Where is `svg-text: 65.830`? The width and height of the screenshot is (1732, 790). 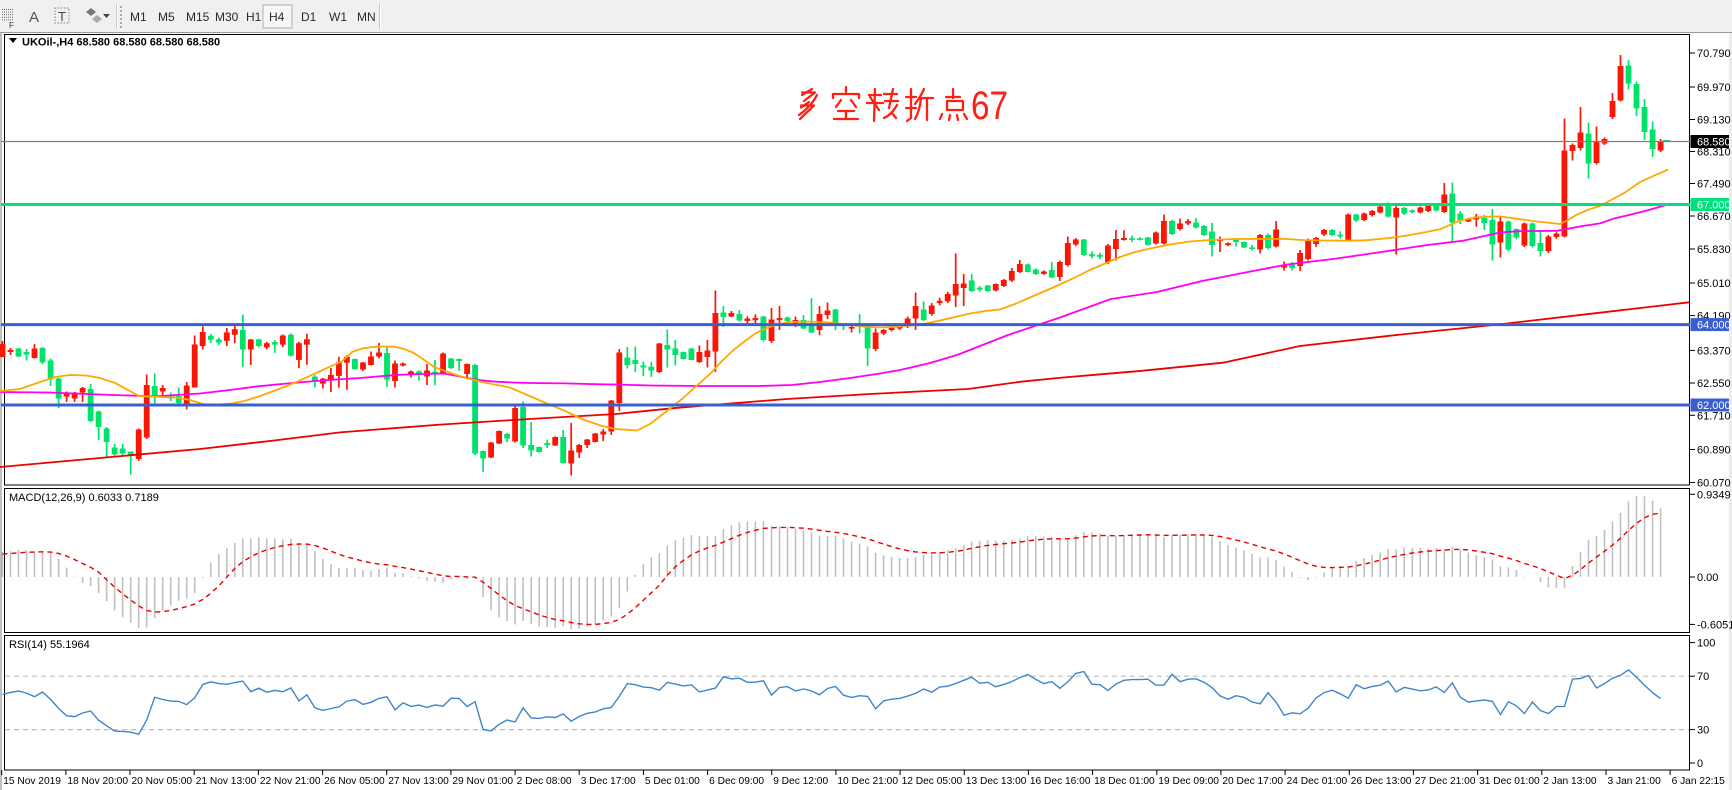
svg-text: 65.830 is located at coordinates (1714, 250).